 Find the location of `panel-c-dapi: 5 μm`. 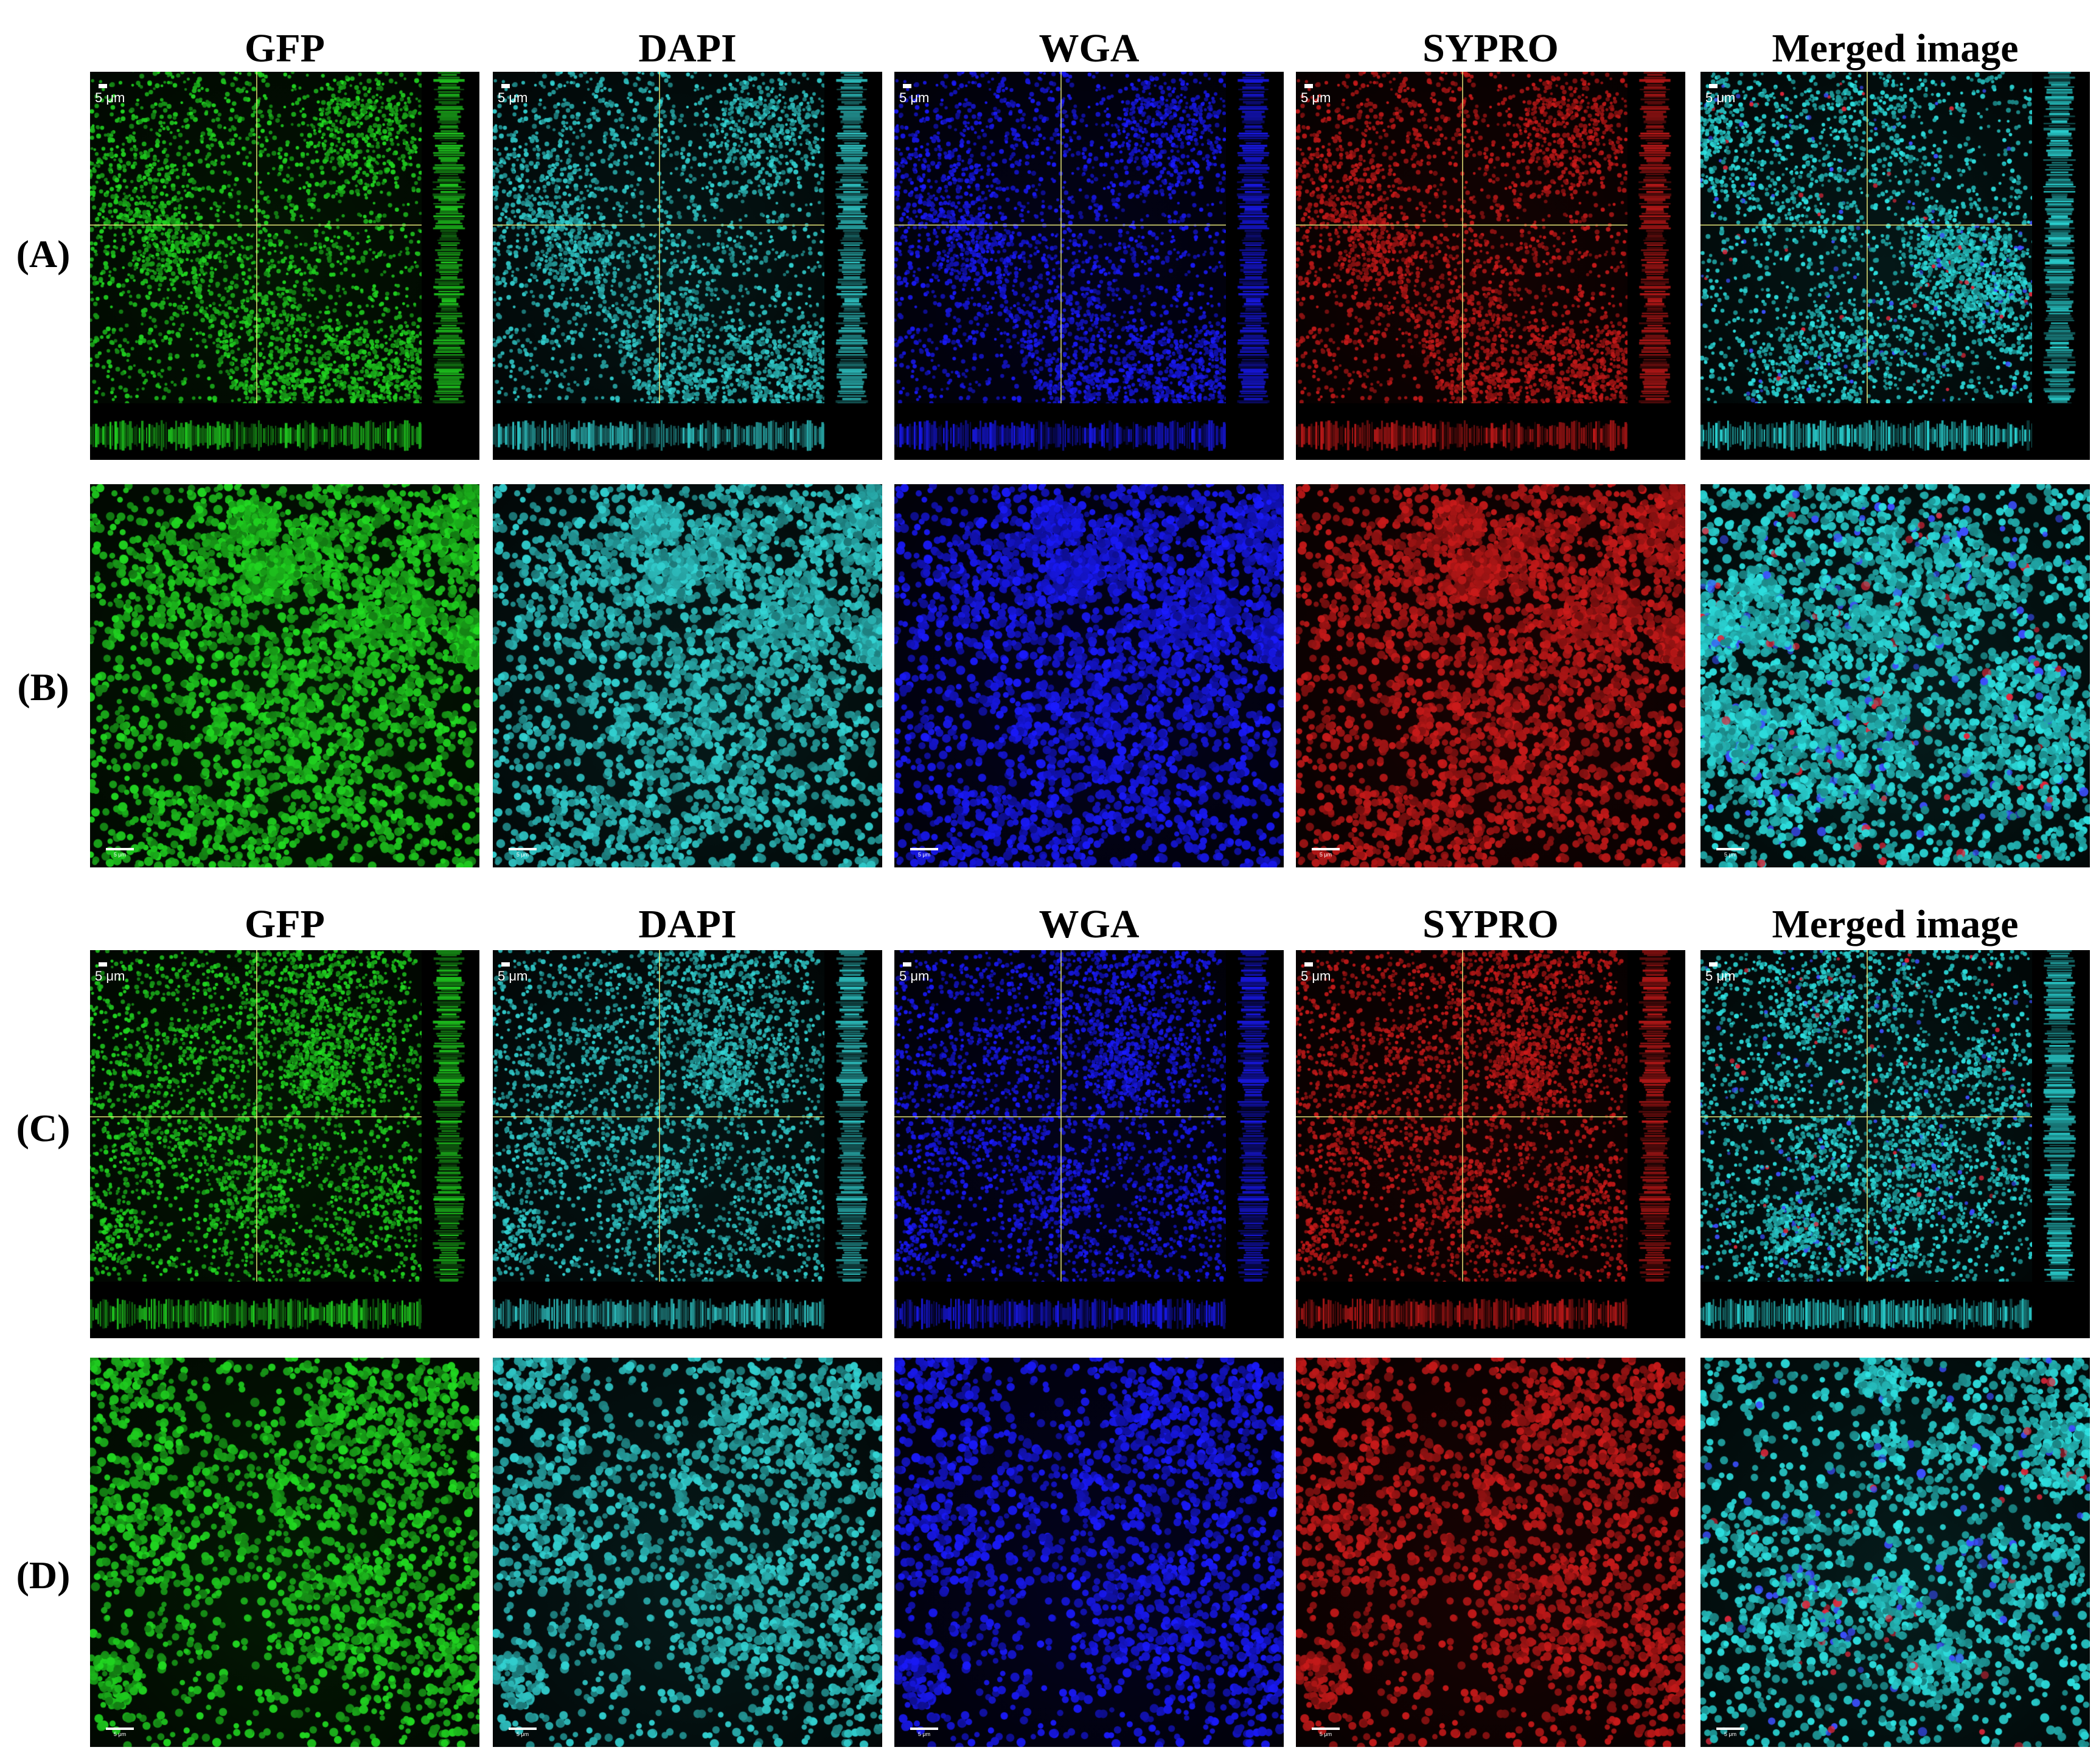

panel-c-dapi: 5 μm is located at coordinates (687, 1144).